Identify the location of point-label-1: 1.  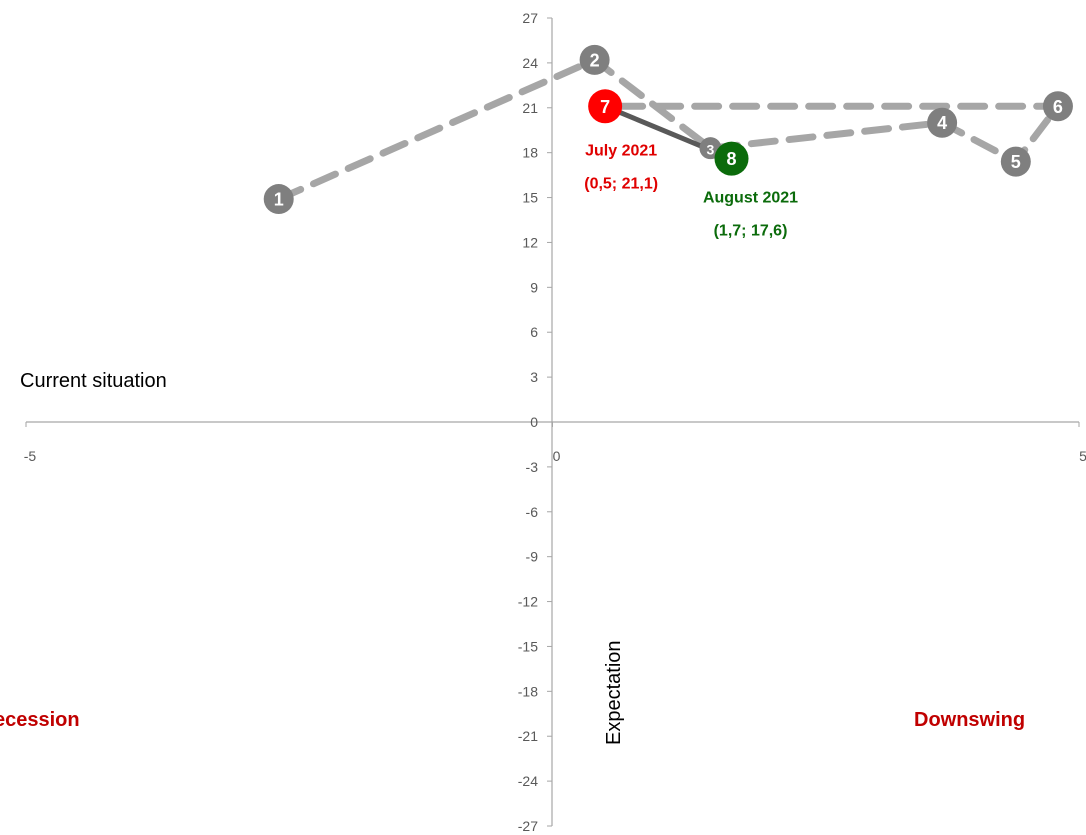
(279, 200).